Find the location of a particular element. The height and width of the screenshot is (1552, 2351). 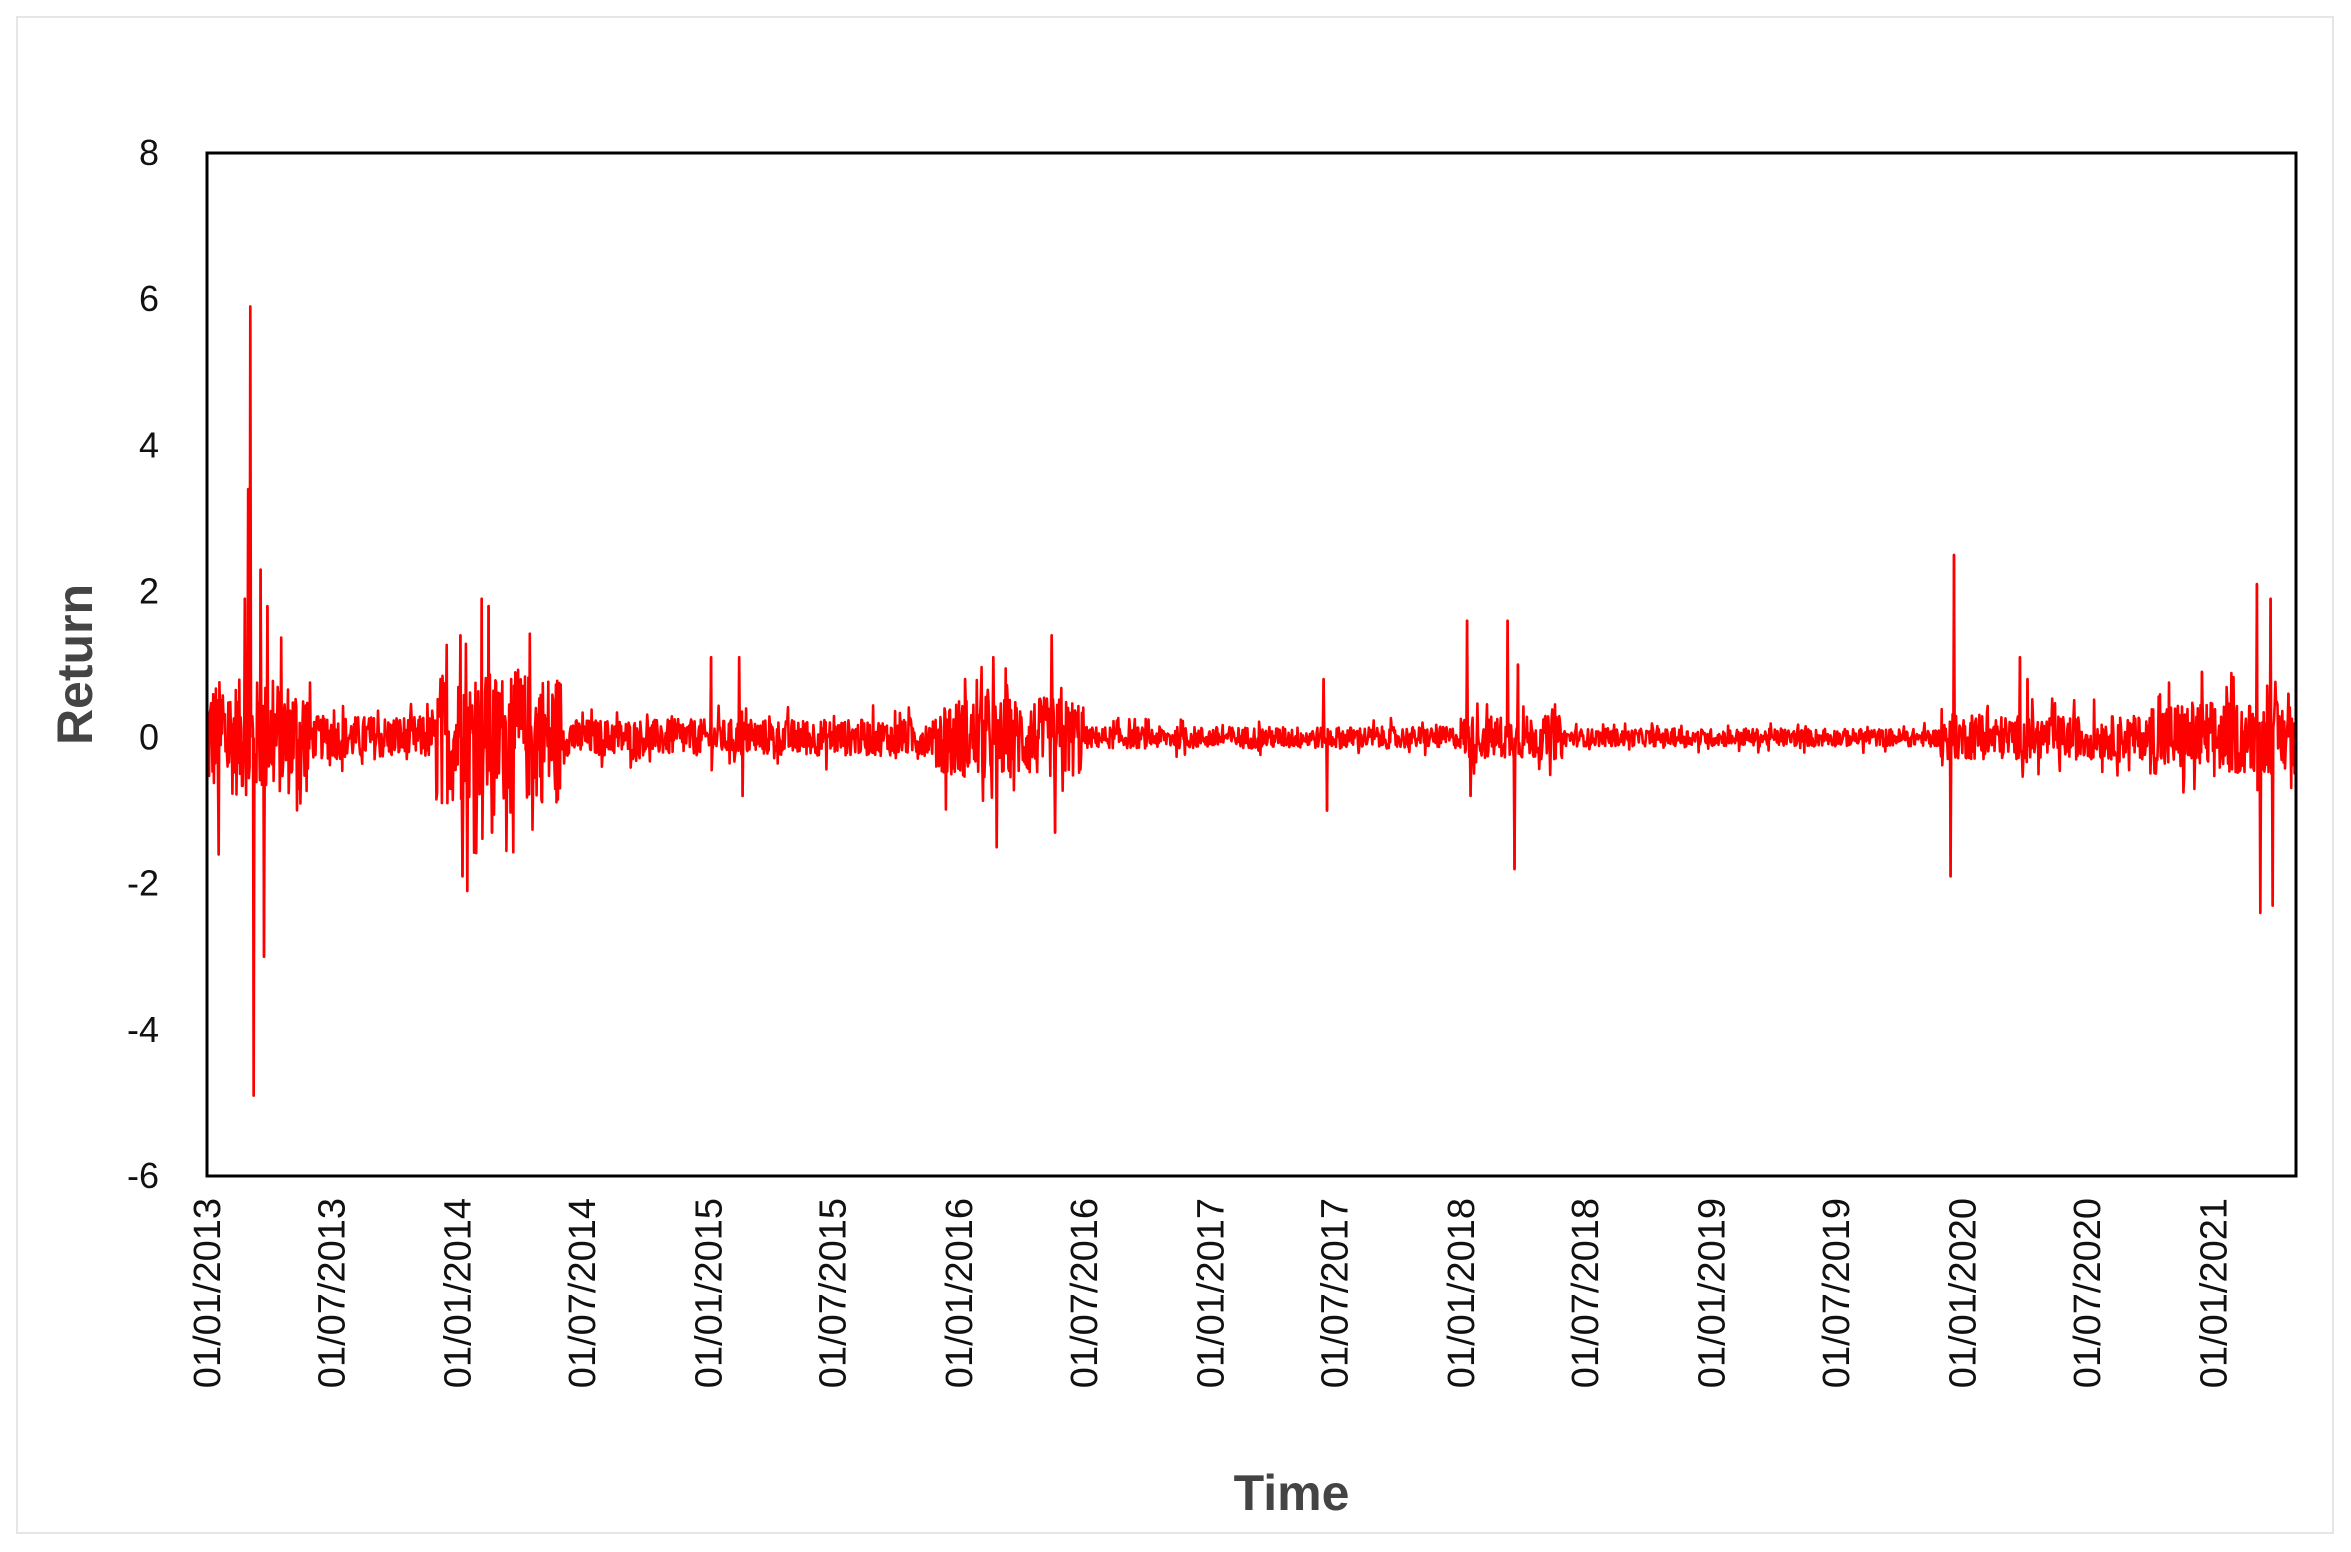

x-tick-label: 01/01/2018 is located at coordinates (1462, 1293).